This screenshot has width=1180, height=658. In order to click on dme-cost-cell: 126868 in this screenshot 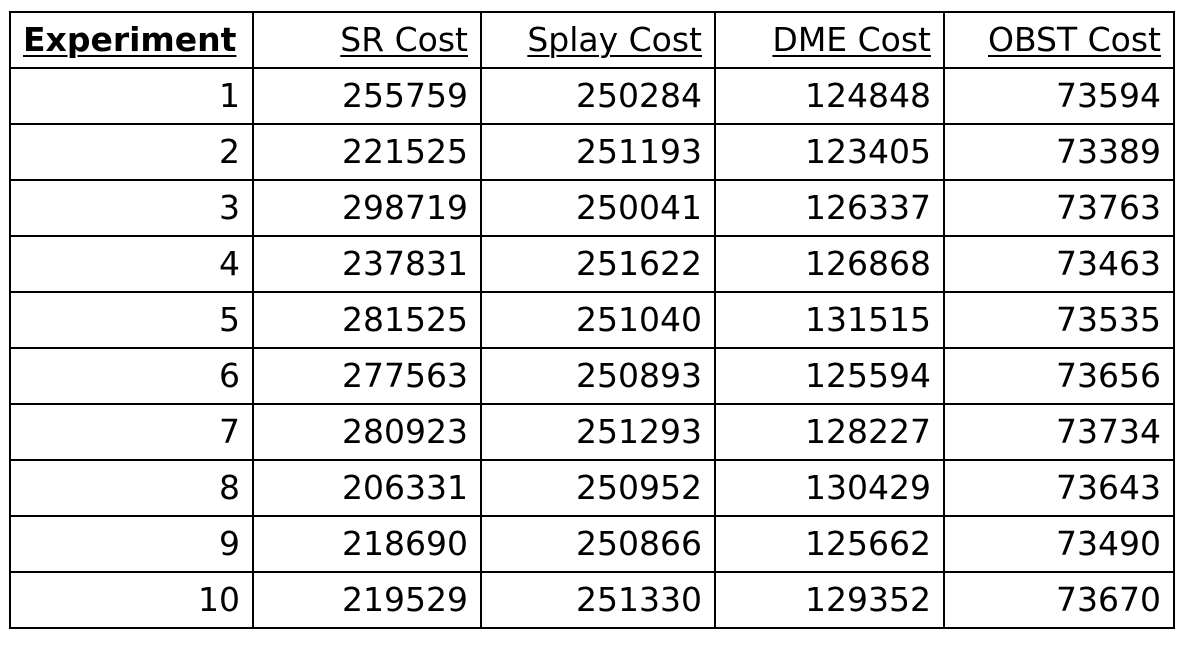, I will do `click(829, 264)`.